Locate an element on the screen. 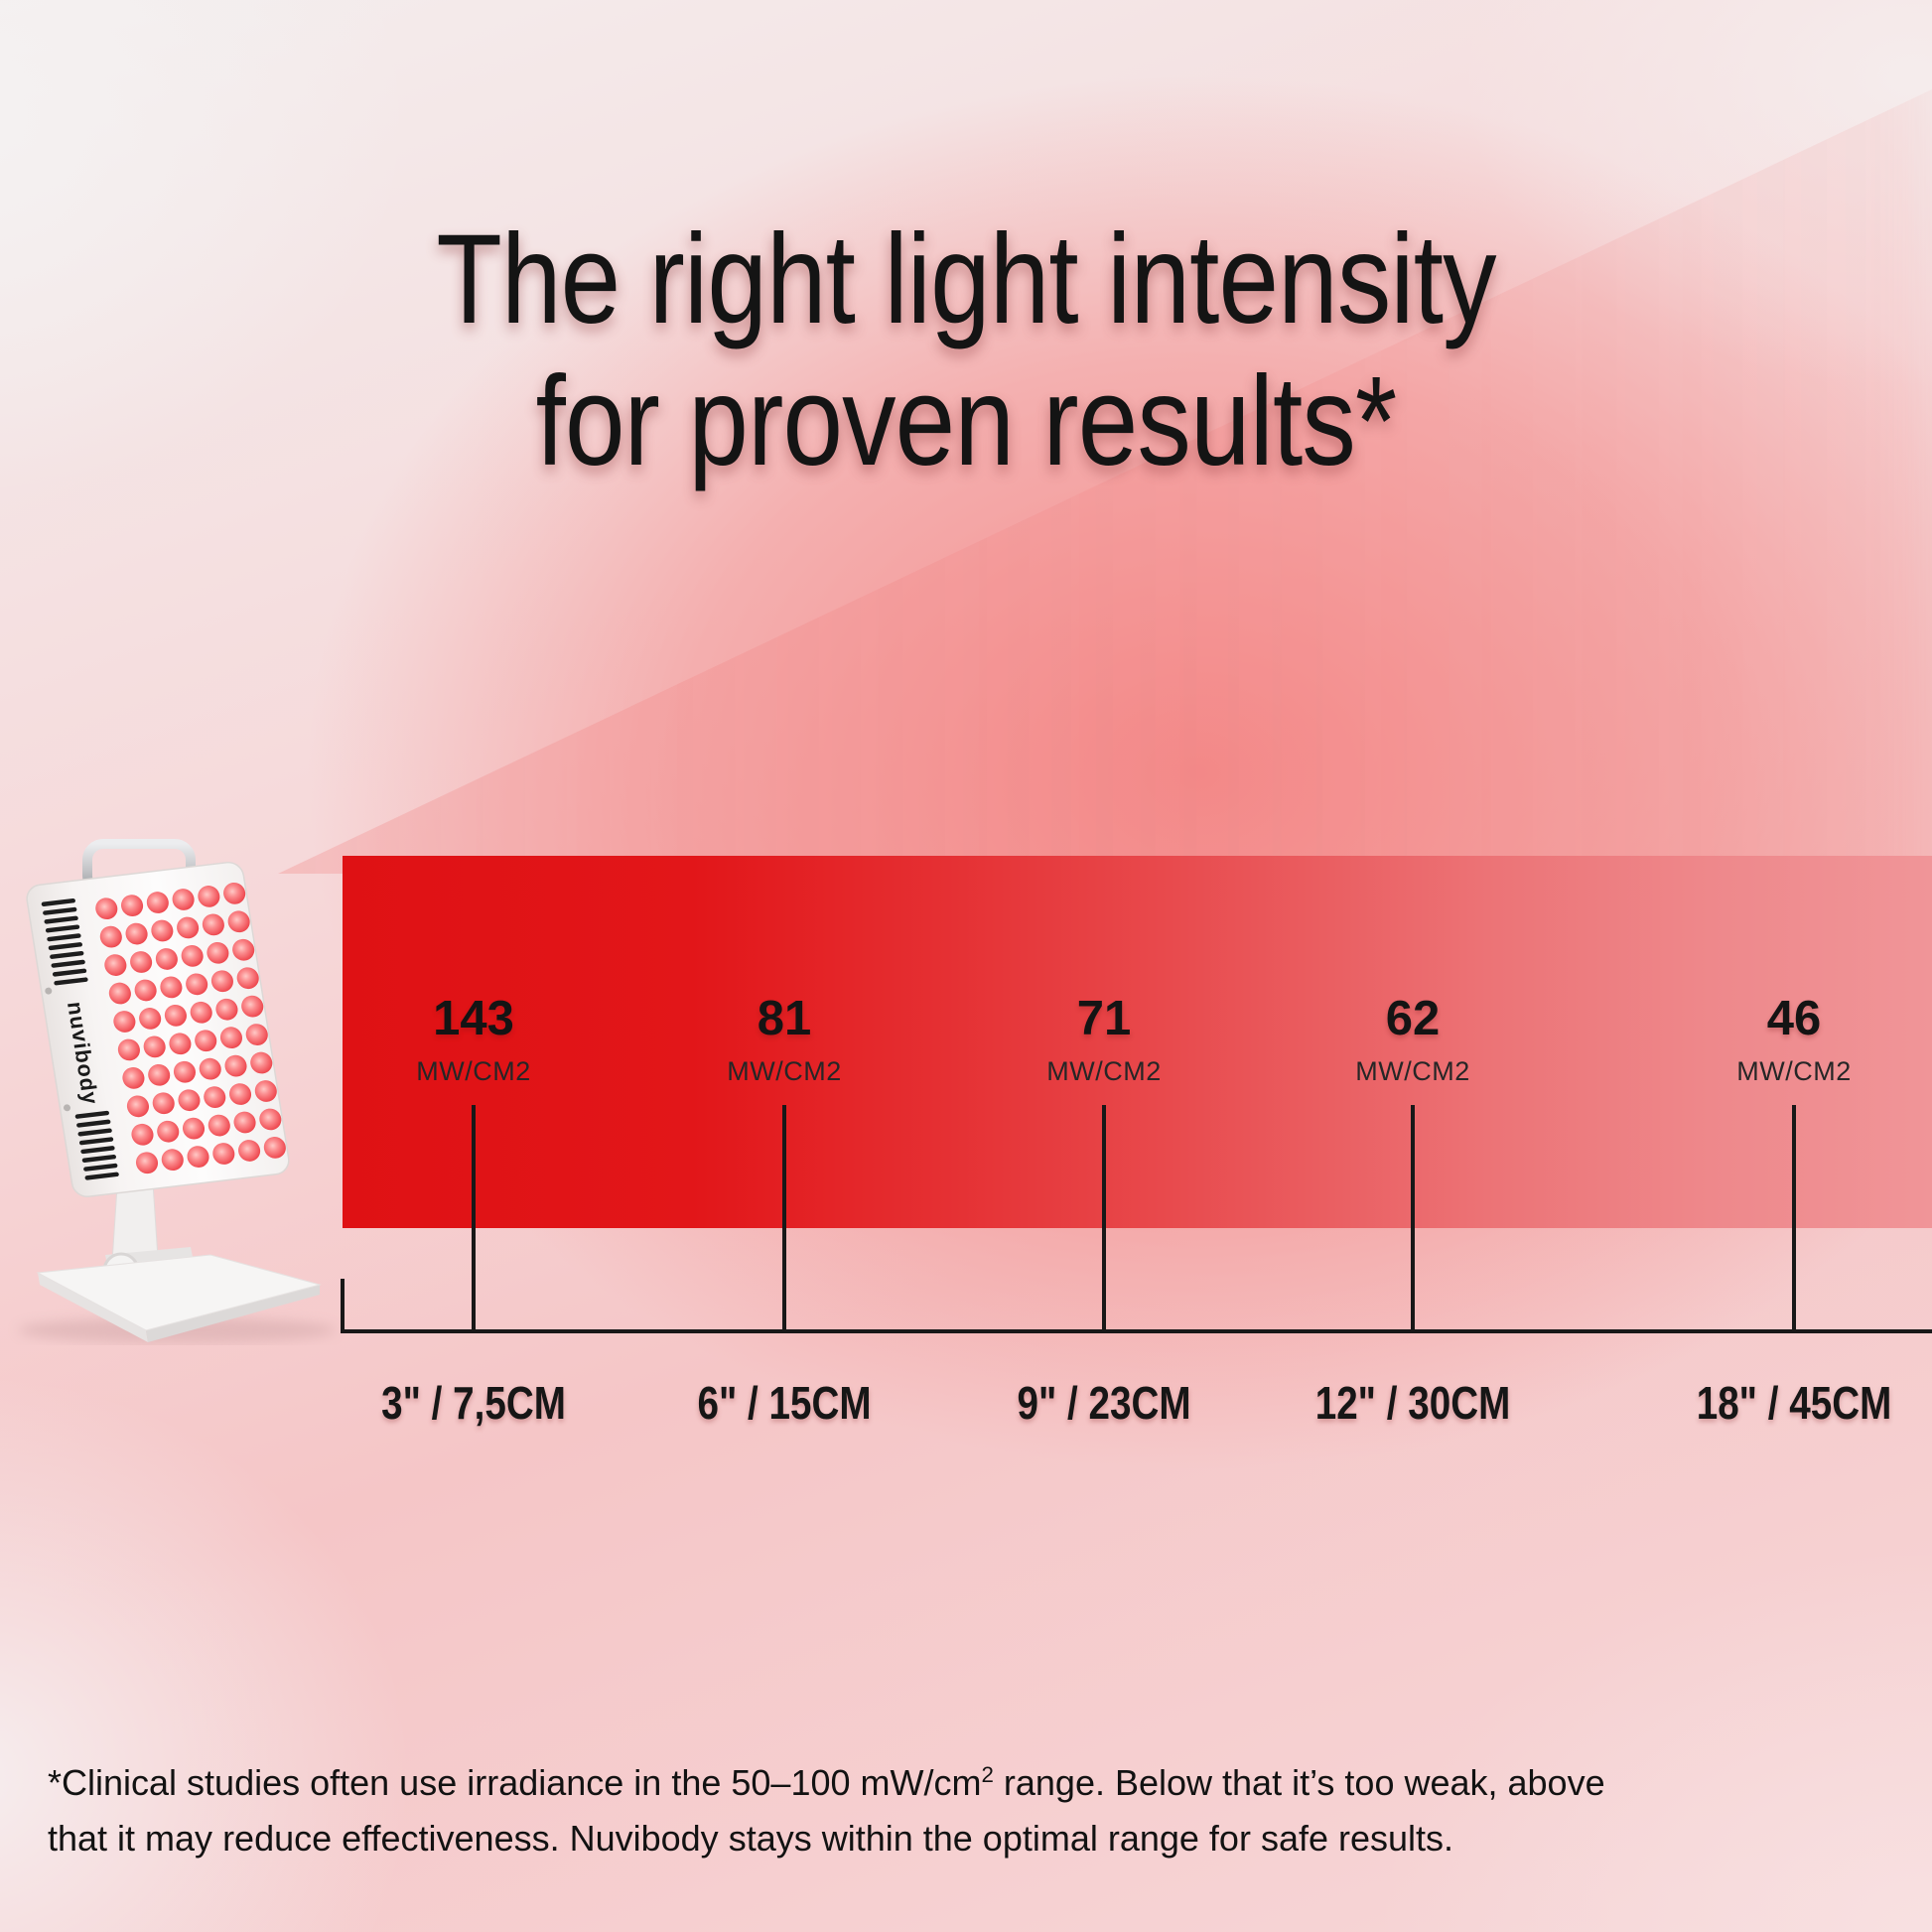 This screenshot has width=1932, height=1932. footnote-line-1-post: range. Below that it’s too weak, above is located at coordinates (1299, 1783).